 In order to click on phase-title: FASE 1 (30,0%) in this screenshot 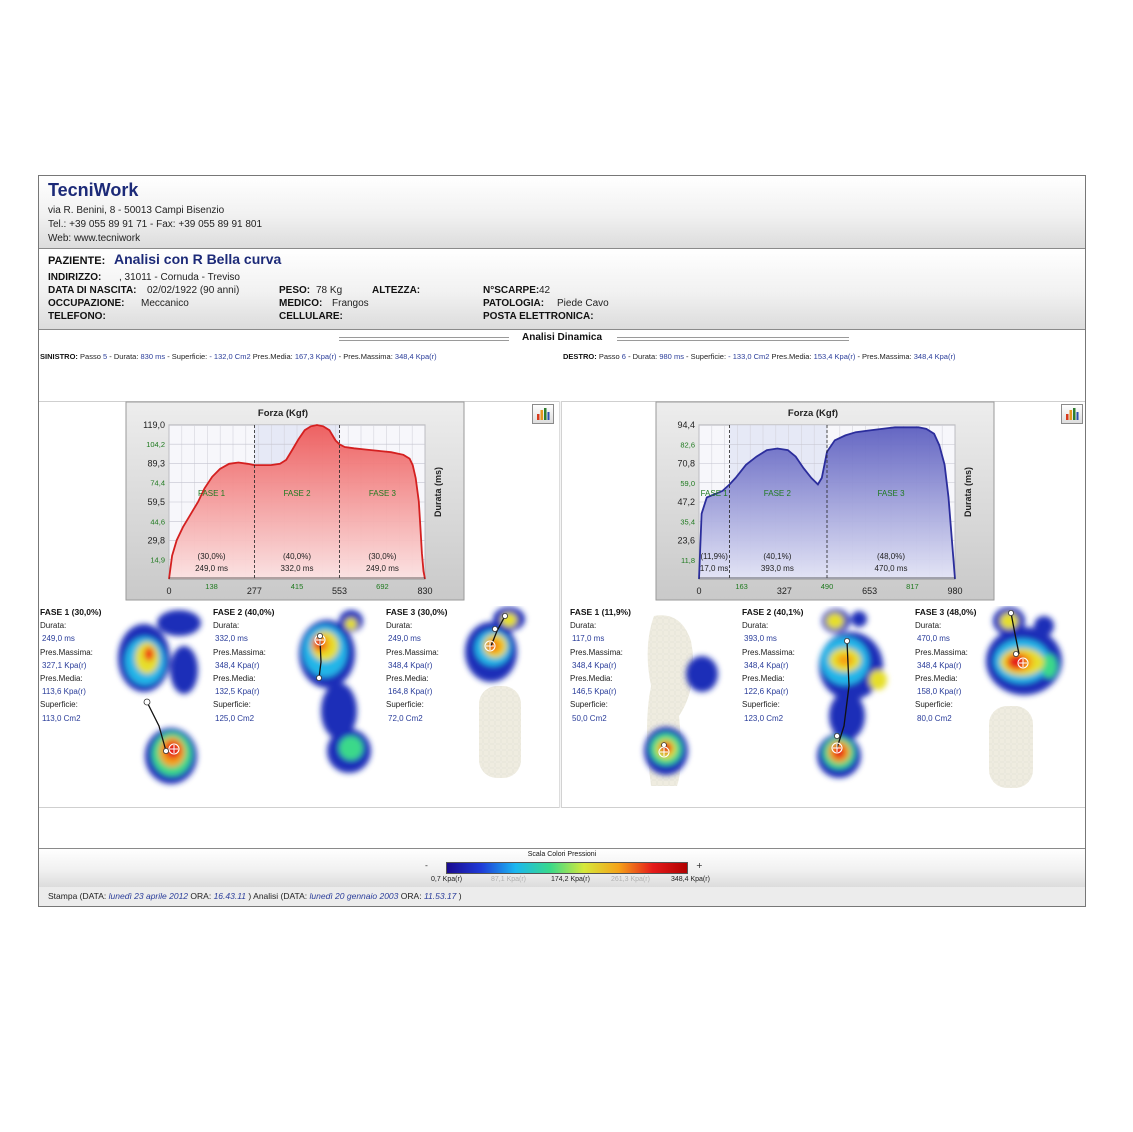, I will do `click(71, 612)`.